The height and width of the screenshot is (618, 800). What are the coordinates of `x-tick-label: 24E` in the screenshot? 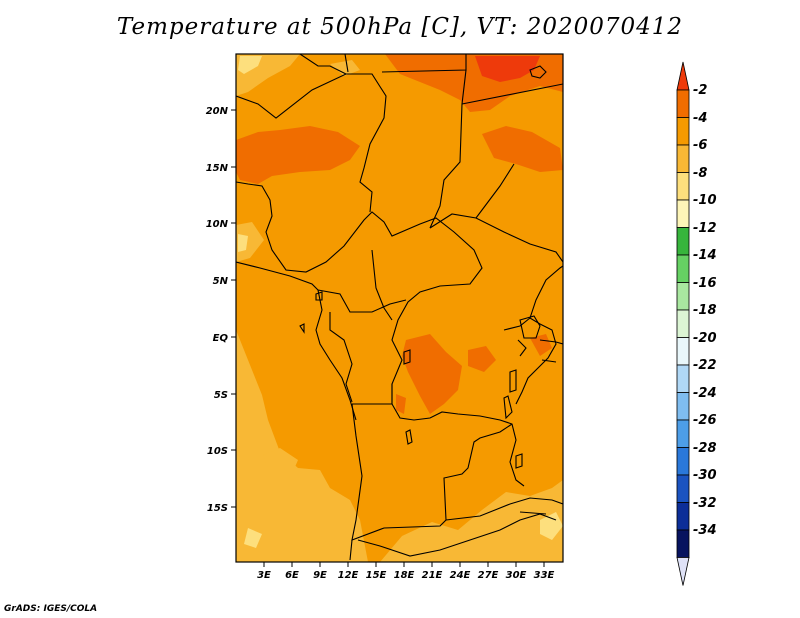 It's located at (460, 575).